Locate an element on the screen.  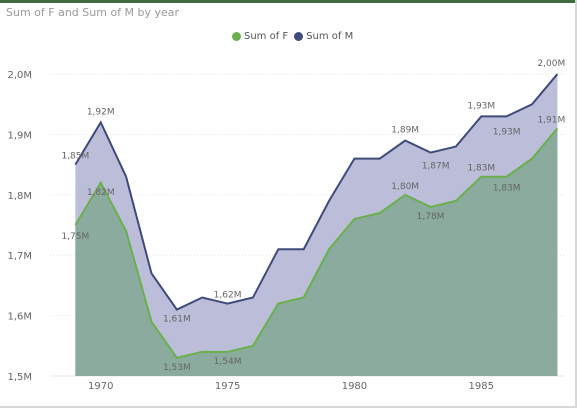
data-label: 1,80M is located at coordinates (405, 187).